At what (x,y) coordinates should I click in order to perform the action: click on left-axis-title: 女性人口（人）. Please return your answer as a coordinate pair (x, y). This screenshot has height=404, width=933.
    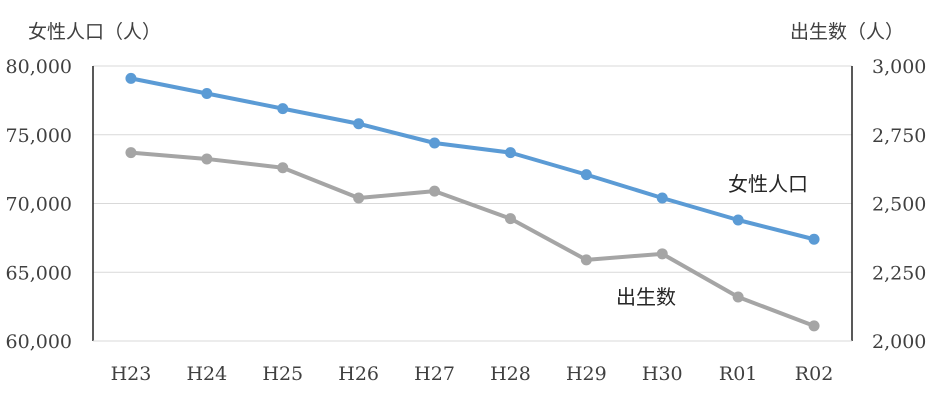
    Looking at the image, I should click on (94, 32).